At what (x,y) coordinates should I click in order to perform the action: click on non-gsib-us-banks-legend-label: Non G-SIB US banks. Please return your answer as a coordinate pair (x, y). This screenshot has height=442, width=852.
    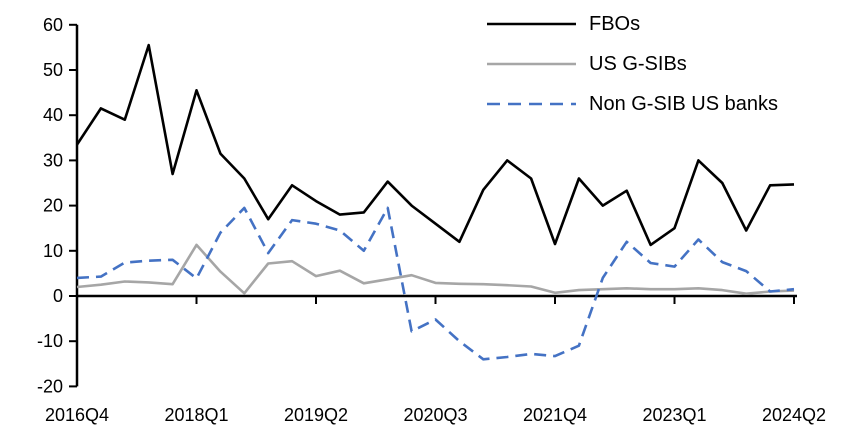
    Looking at the image, I should click on (683, 104).